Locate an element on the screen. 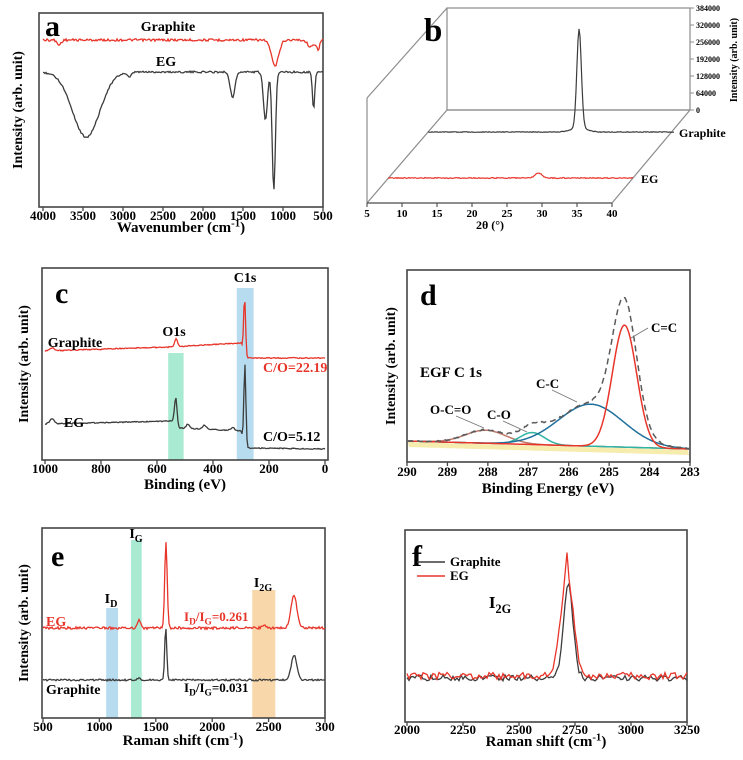  panel-c-xtick-label: 600 is located at coordinates (157, 468).